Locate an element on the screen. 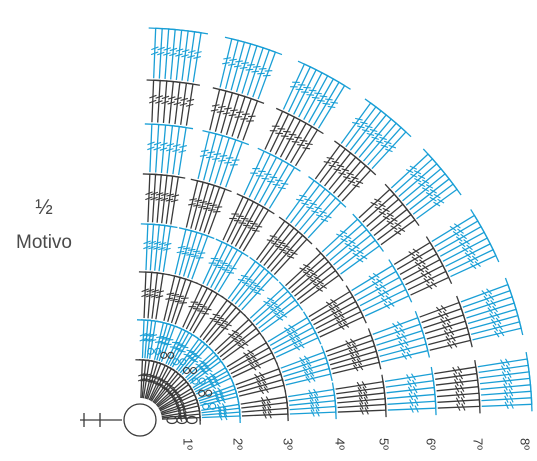  row2-stitch-3-3-stem is located at coordinates (199, 365).